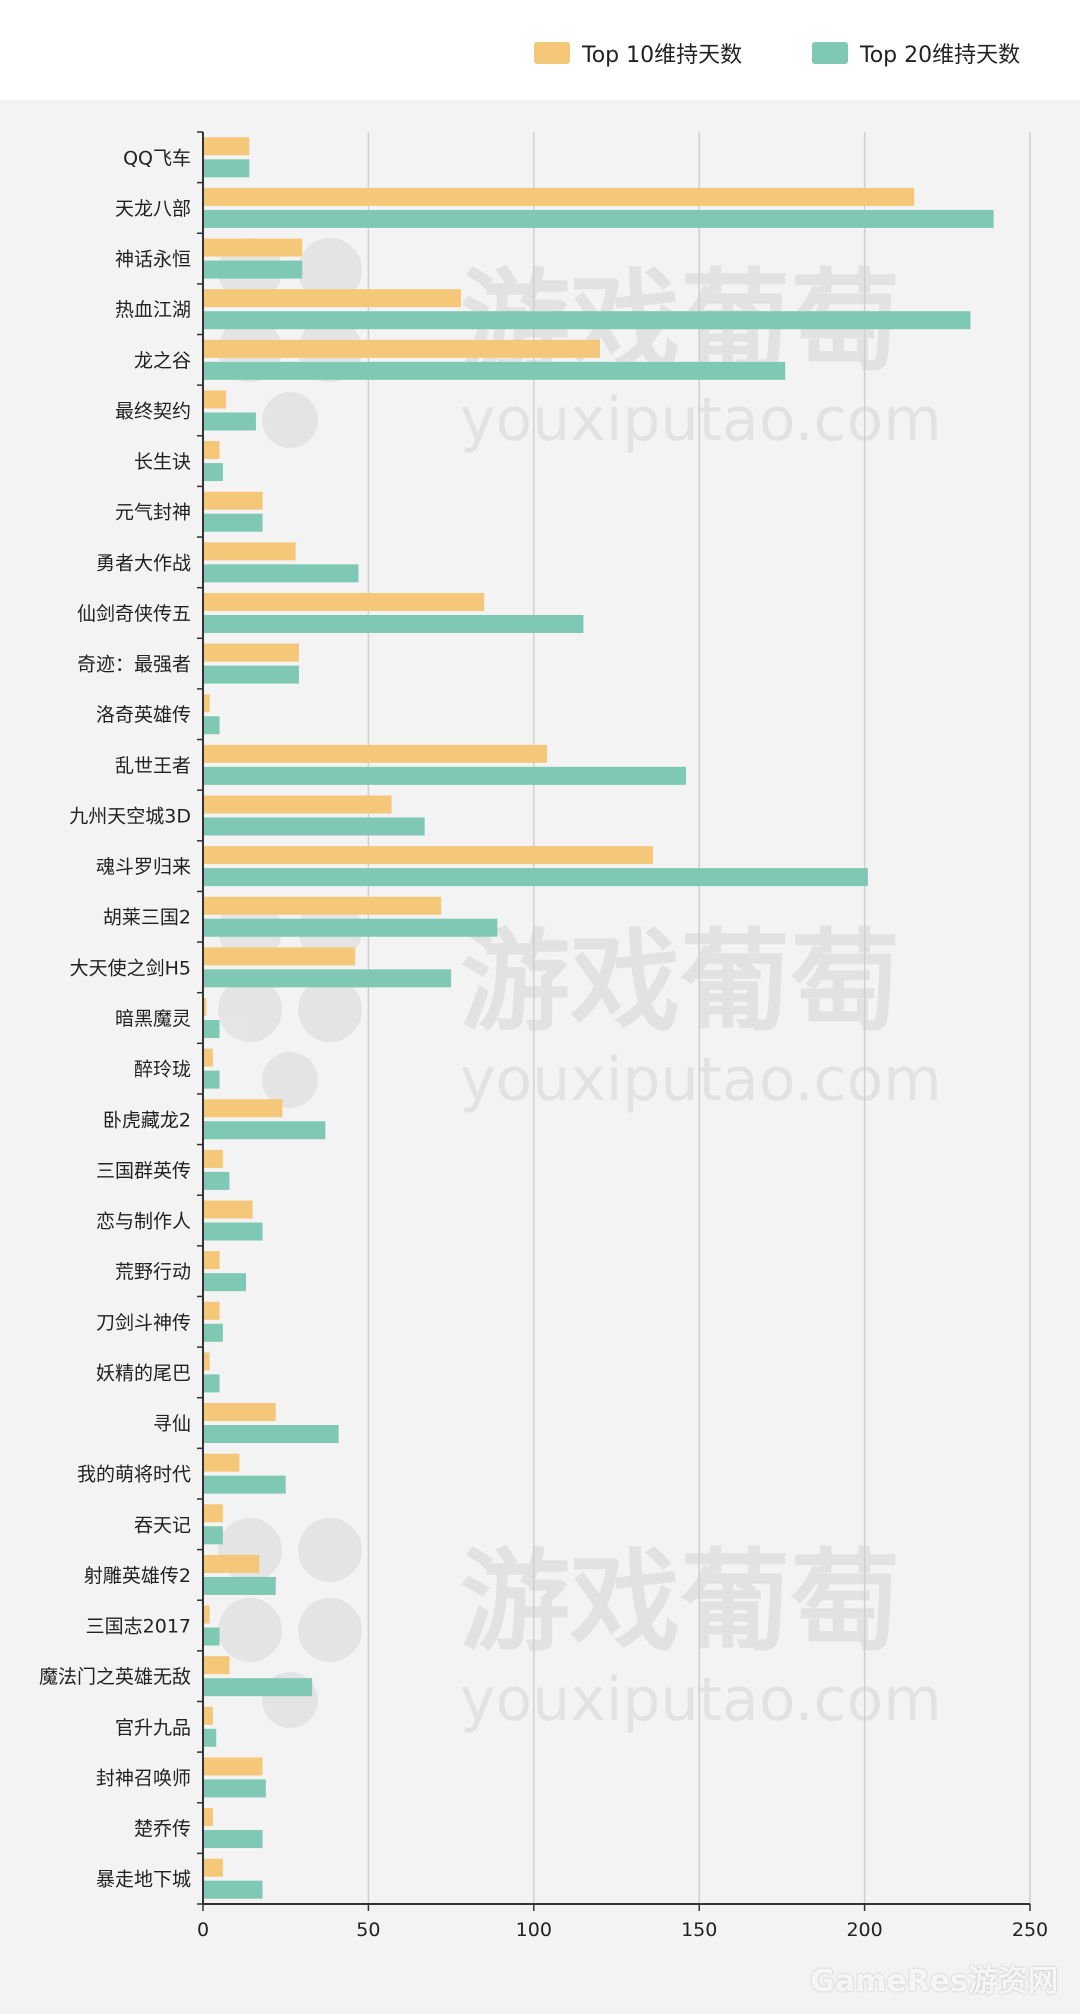  I want to click on category-label-28: 吞天记, so click(162, 1525).